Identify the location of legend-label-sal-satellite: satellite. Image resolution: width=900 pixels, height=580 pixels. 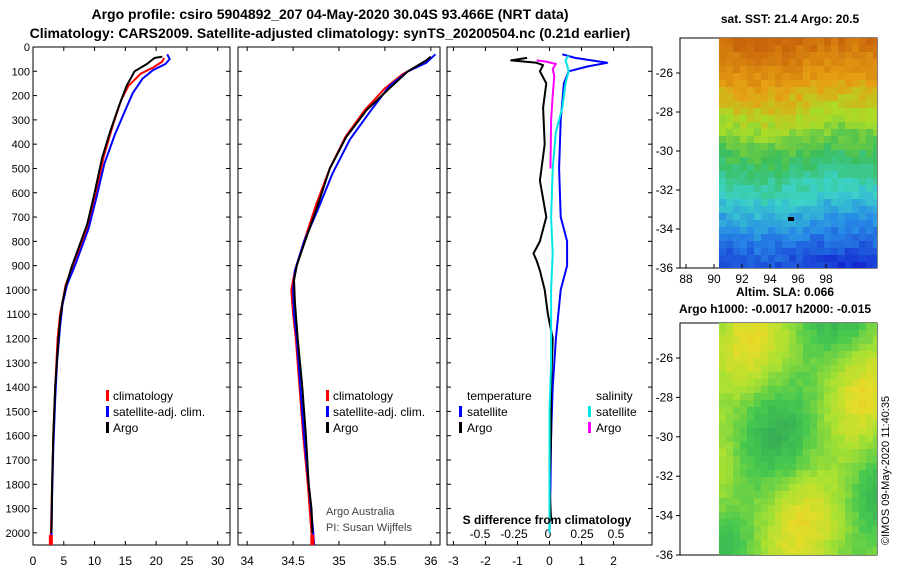
(616, 412).